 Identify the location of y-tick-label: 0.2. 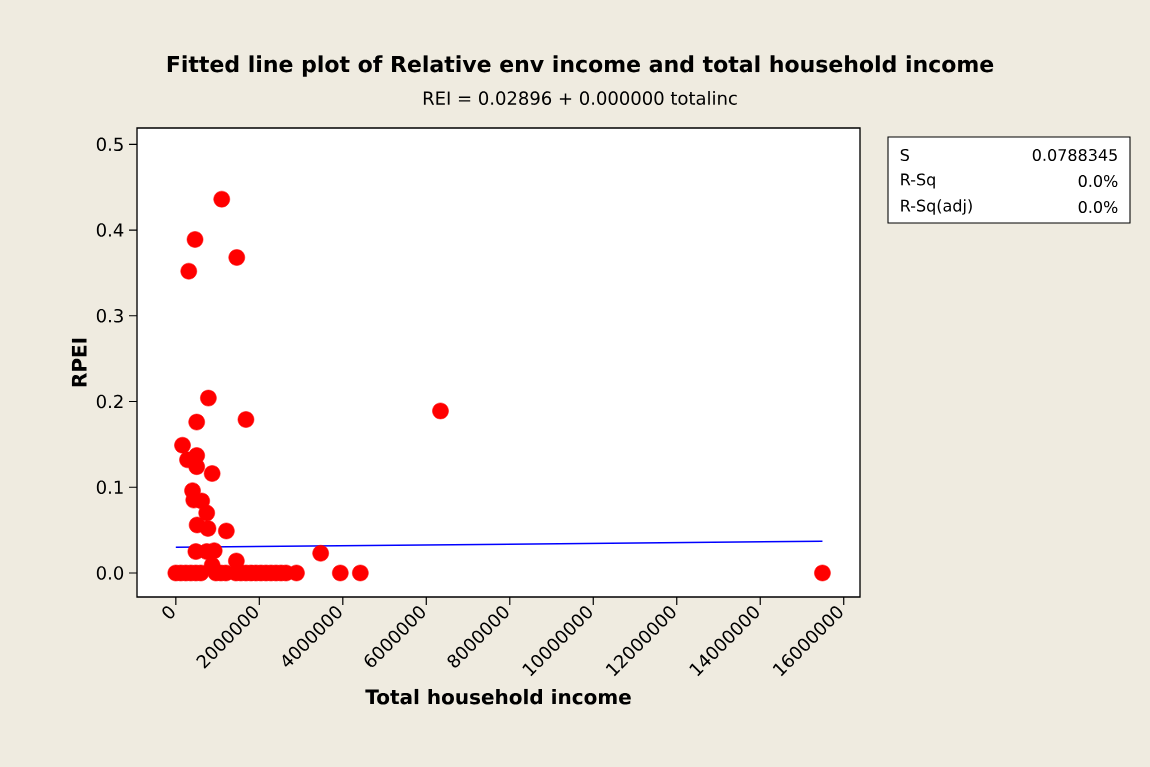
(109, 401).